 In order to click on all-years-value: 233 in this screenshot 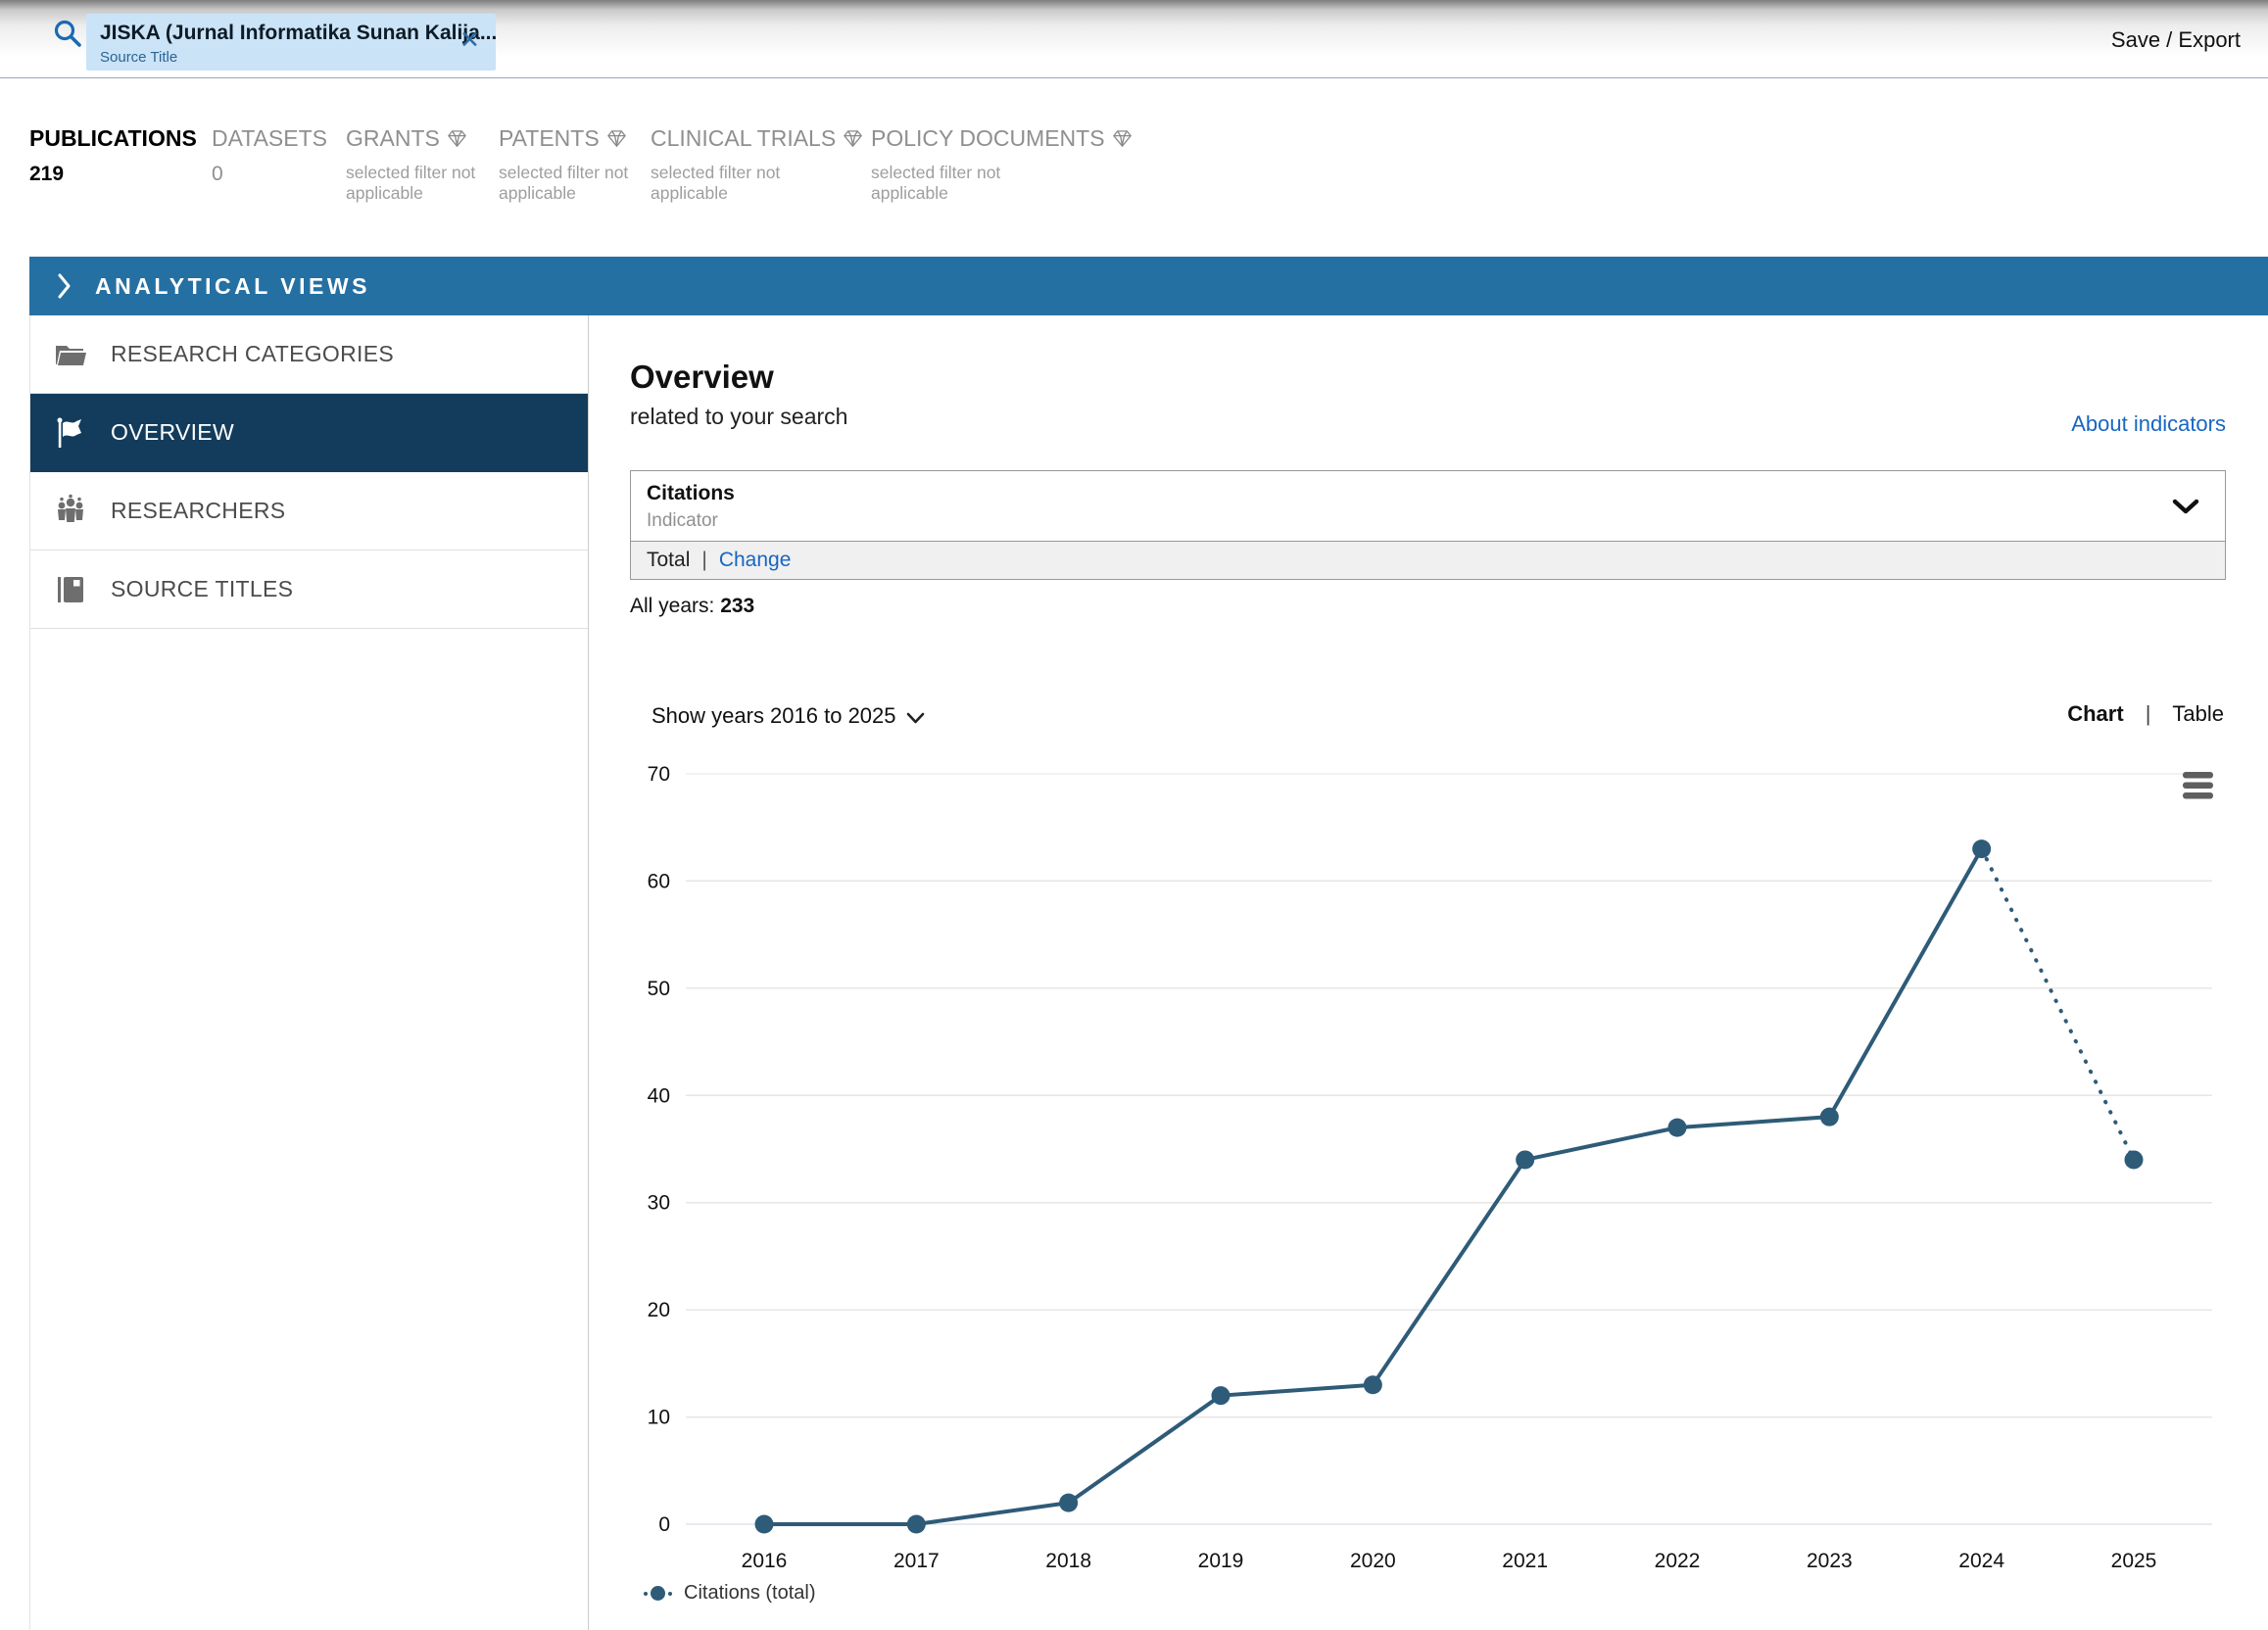, I will do `click(737, 606)`.